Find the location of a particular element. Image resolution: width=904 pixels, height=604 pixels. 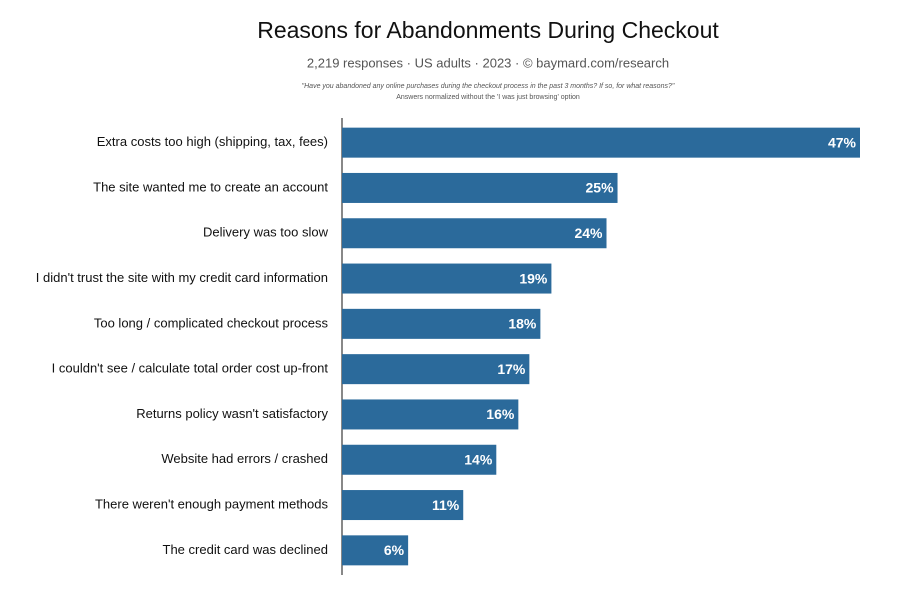

category-label: Too long / complicated checkout process is located at coordinates (211, 322).